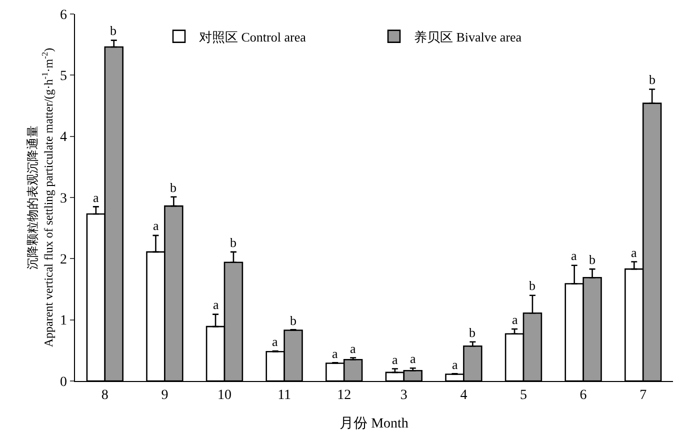  I want to click on y-tick-label: 4, so click(64, 138).